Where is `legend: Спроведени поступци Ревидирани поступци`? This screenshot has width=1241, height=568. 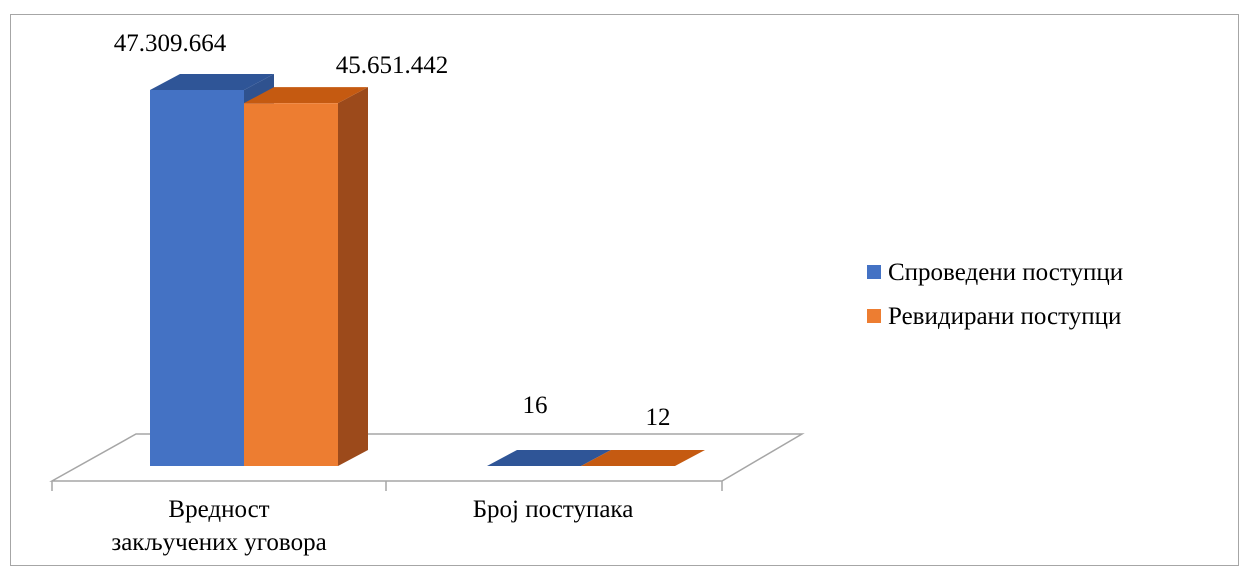 legend: Спроведени поступци Ревидирани поступци is located at coordinates (995, 294).